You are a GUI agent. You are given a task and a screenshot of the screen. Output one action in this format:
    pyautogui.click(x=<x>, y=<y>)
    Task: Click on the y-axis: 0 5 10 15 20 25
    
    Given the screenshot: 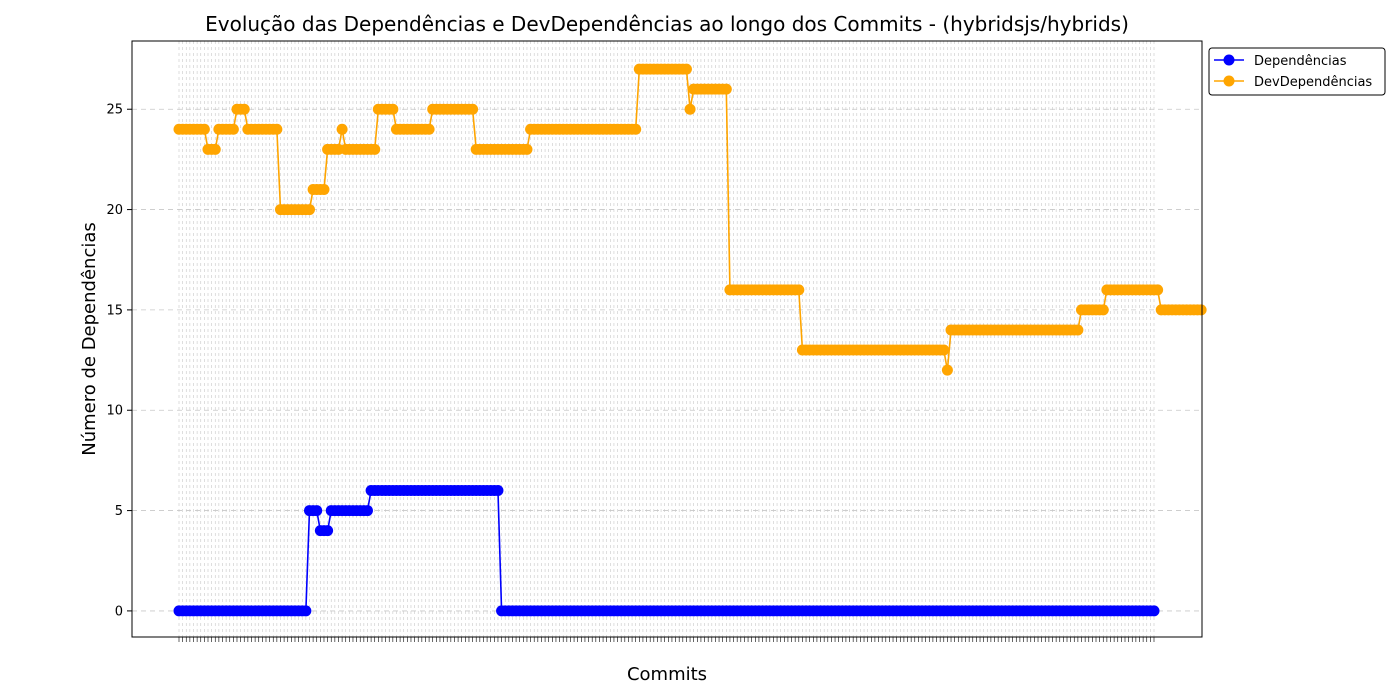 What is the action you would take?
    pyautogui.click(x=119, y=361)
    